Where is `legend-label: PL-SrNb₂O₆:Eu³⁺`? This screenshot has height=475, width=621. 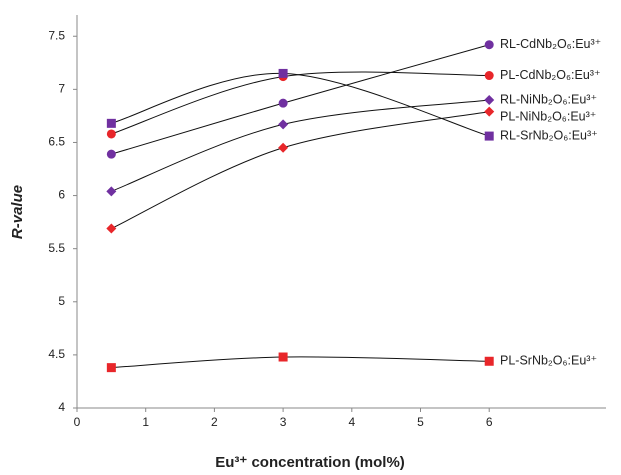 legend-label: PL-SrNb₂O₆:Eu³⁺ is located at coordinates (548, 361).